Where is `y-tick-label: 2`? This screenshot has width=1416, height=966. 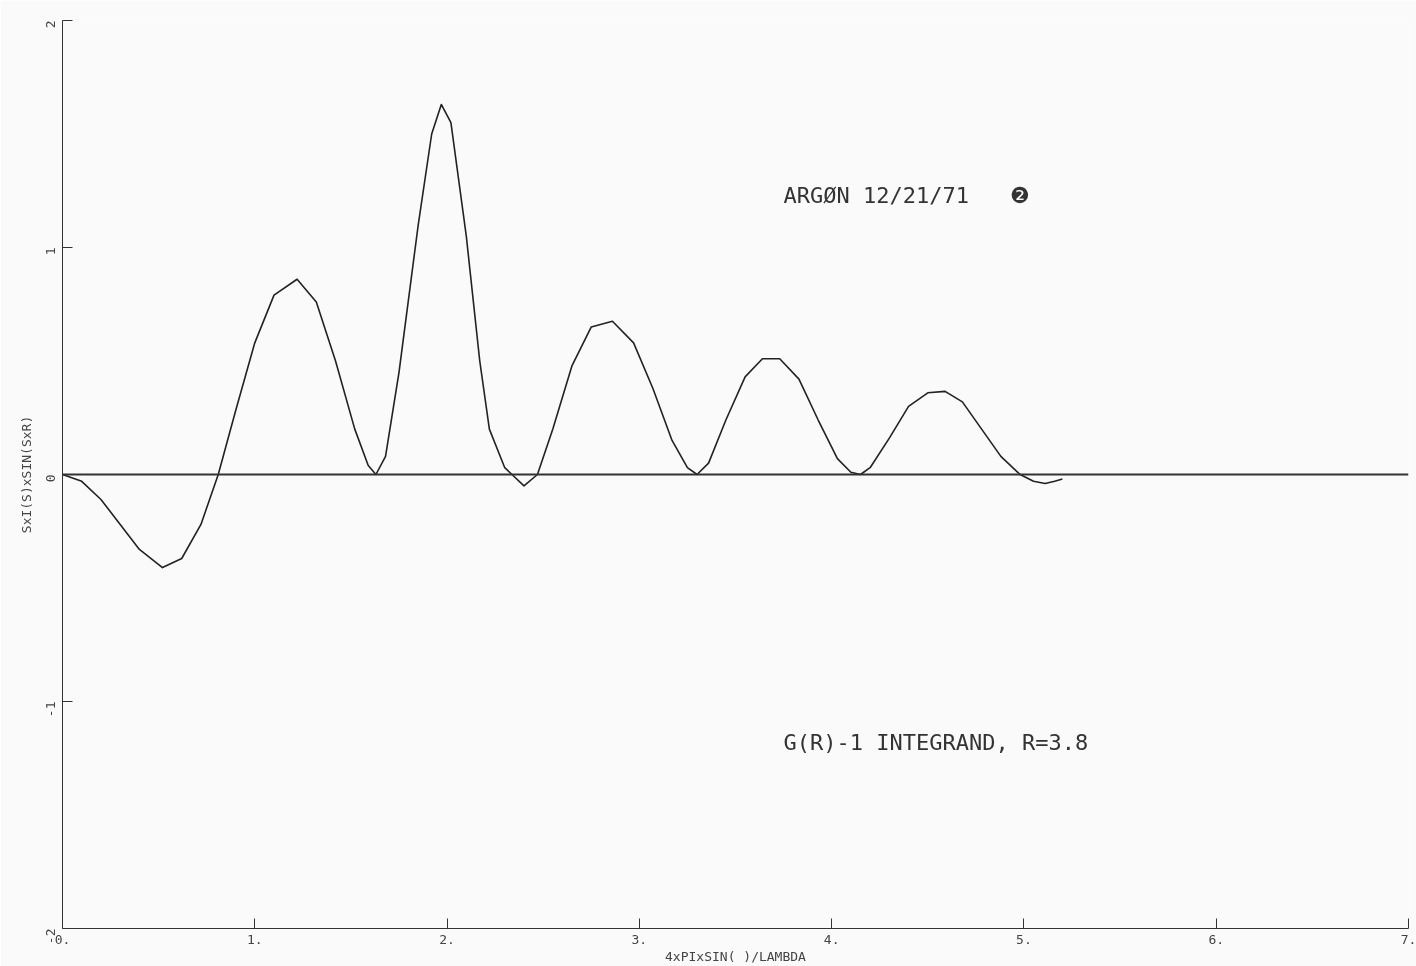
y-tick-label: 2 is located at coordinates (50, 24).